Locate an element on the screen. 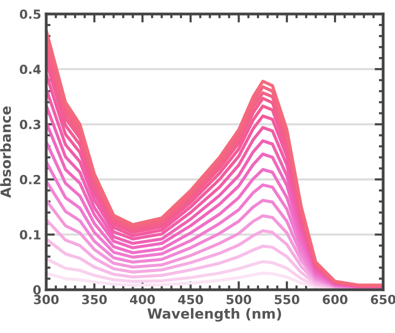 This screenshot has height=333, width=395. y-tick-label: 0.3 is located at coordinates (30, 125).